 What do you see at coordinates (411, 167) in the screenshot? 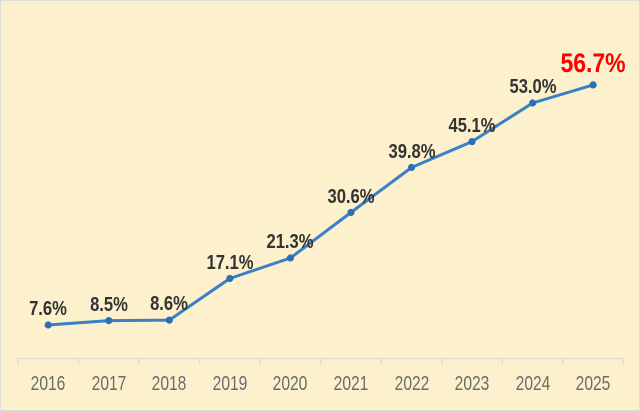
I see `data-point-2022` at bounding box center [411, 167].